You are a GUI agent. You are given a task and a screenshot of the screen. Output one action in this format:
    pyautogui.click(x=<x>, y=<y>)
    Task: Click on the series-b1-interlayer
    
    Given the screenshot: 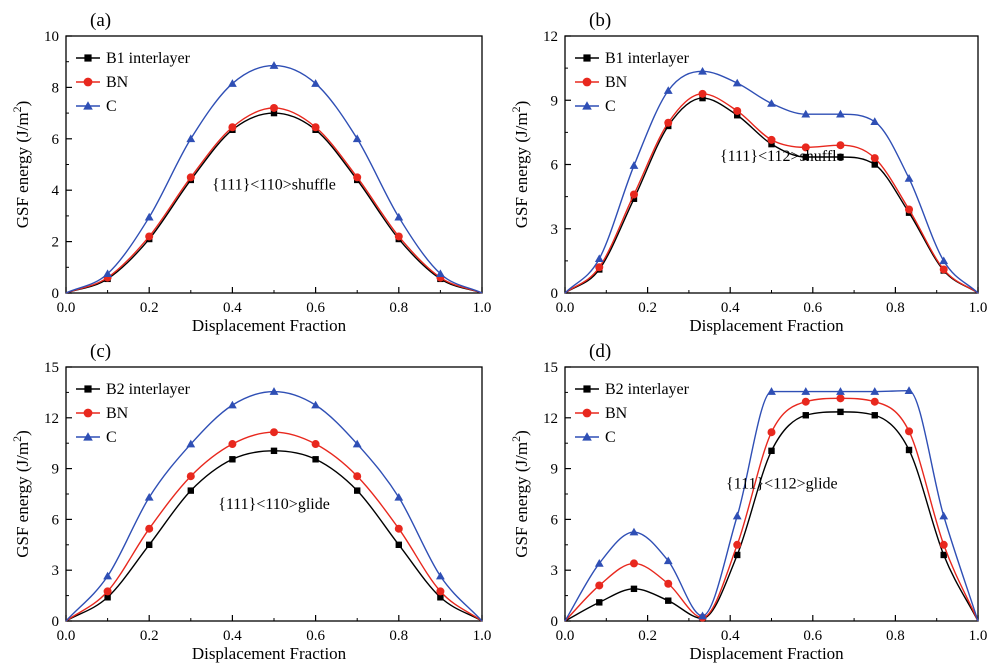 What is the action you would take?
    pyautogui.click(x=274, y=201)
    